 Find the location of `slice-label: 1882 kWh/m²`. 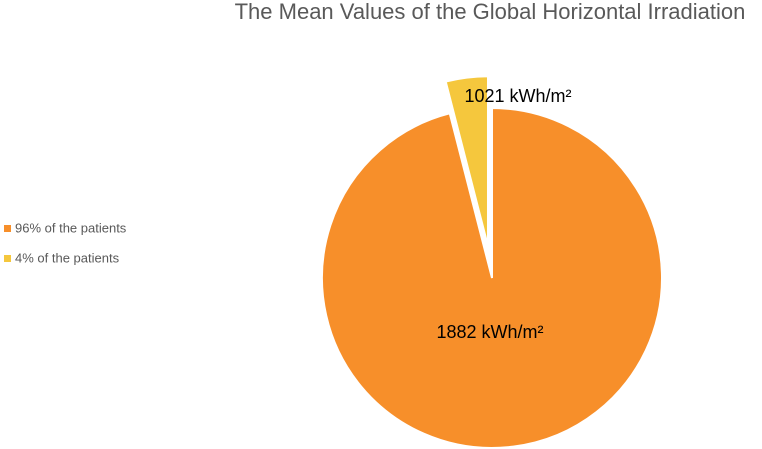

slice-label: 1882 kWh/m² is located at coordinates (489, 332).